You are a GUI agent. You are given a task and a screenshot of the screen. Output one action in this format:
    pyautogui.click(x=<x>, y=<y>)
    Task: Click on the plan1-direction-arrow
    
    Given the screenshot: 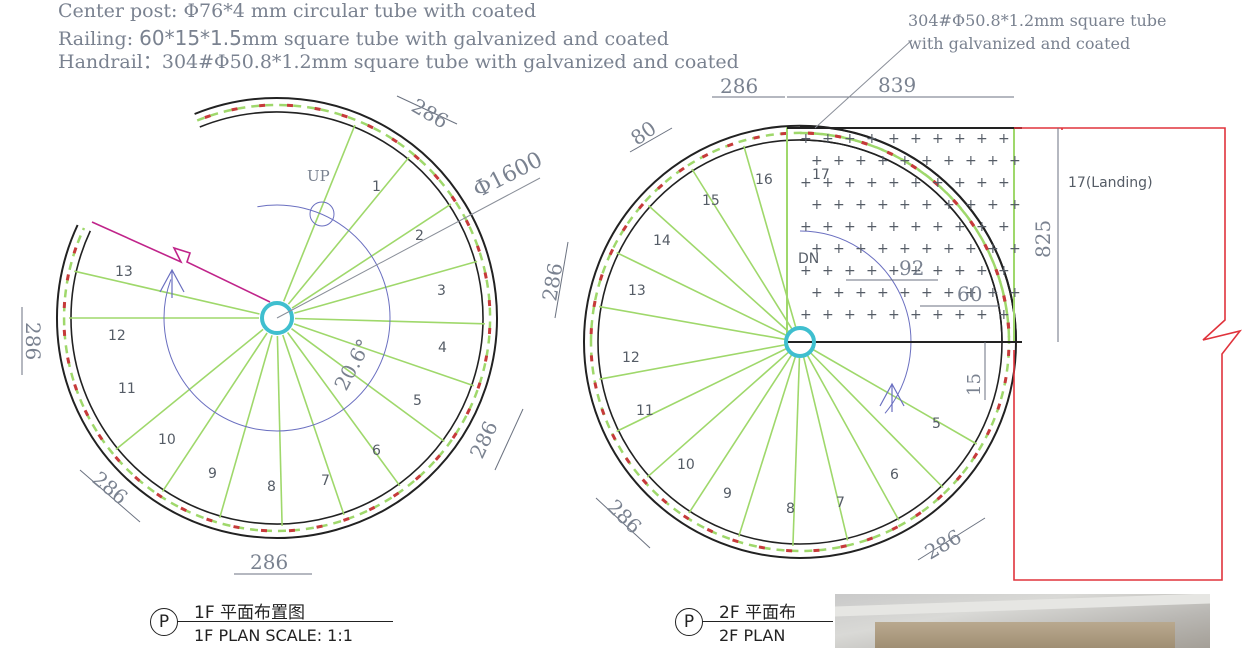 What is the action you would take?
    pyautogui.click(x=172, y=283)
    